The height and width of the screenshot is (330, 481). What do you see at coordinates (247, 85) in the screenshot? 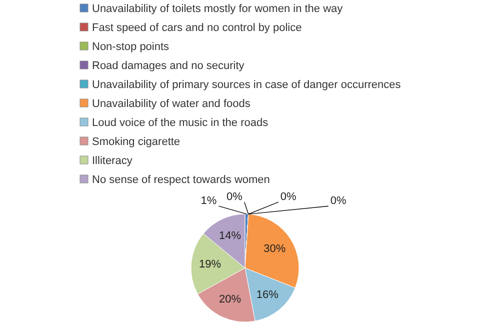
I see `legend-label: Unavailability of primary sources in case of danger occurrences` at bounding box center [247, 85].